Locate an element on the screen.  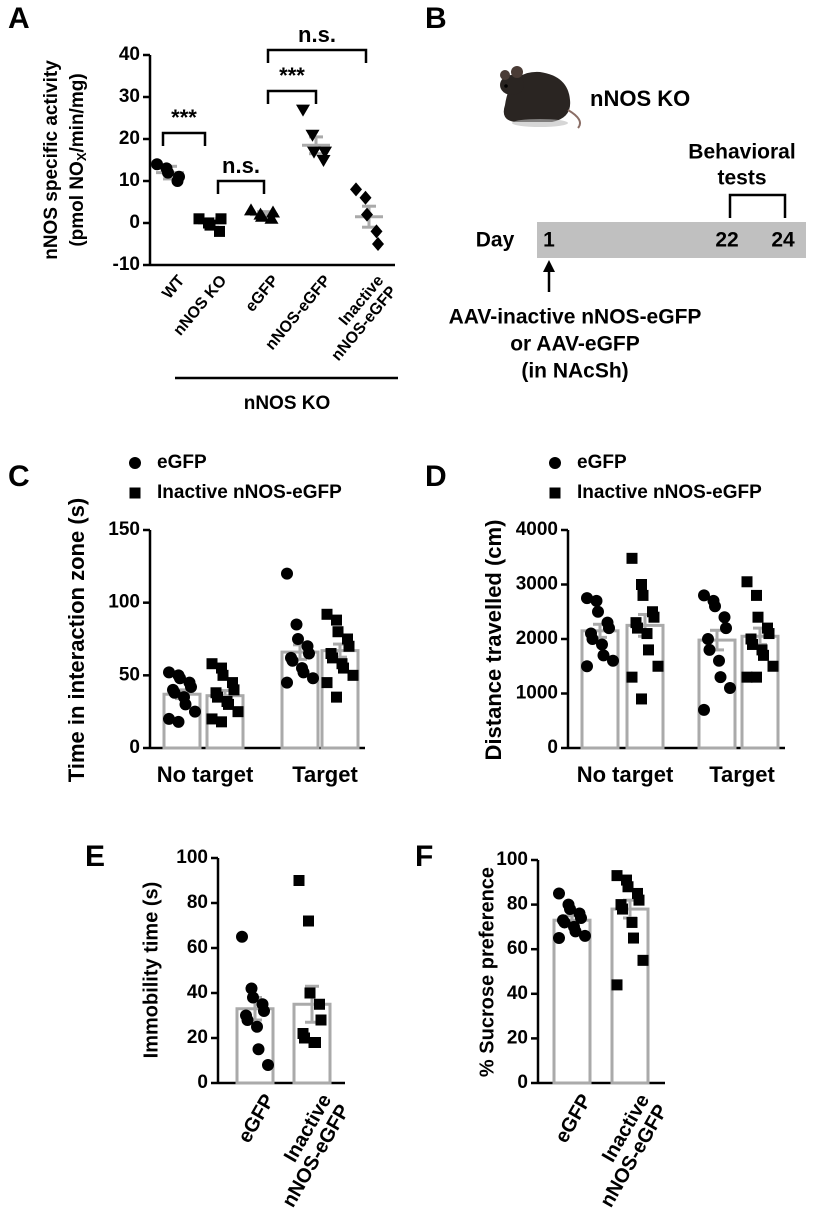
y-tick-label: 80 is located at coordinates (517, 904).